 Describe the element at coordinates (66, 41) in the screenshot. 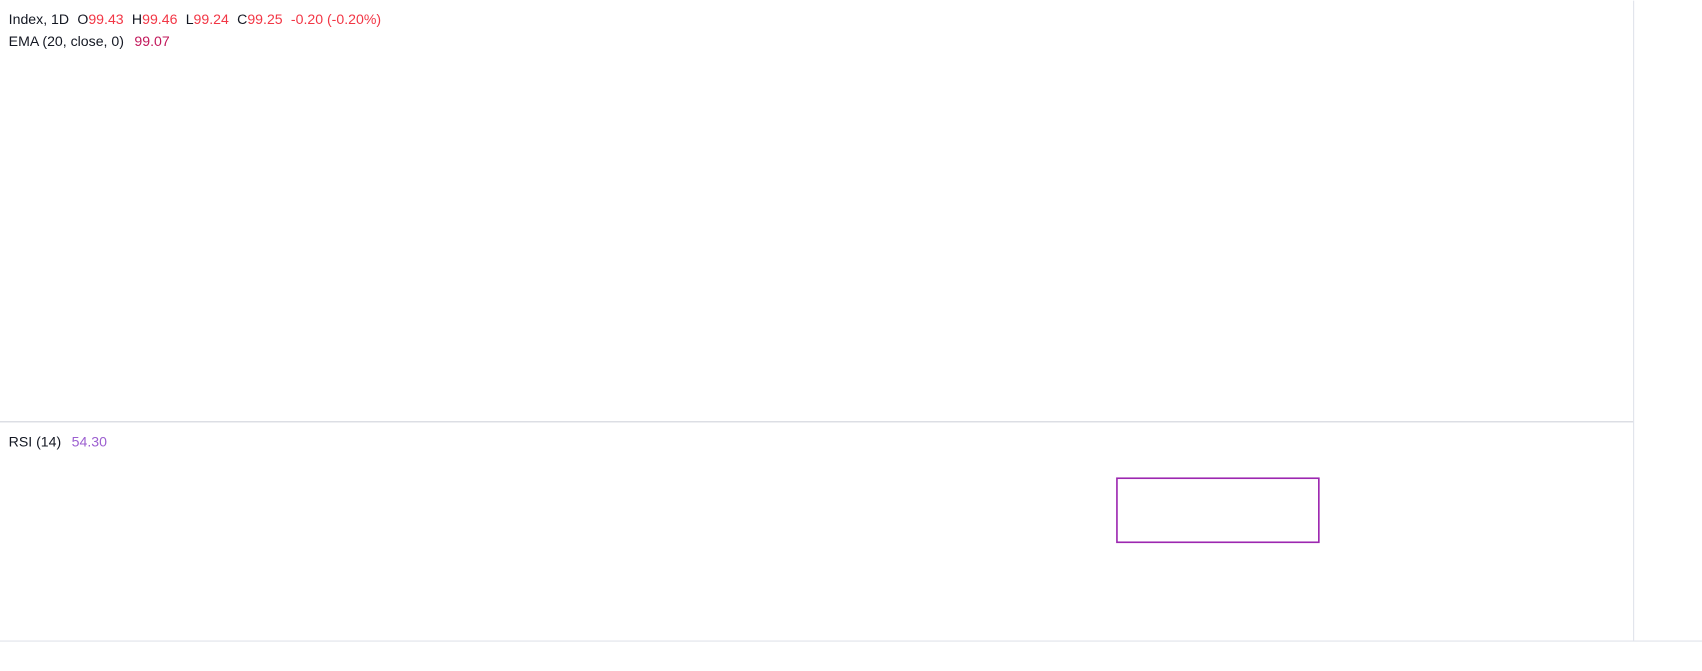

I see `ema-name: EMA (20, close, 0)` at that location.